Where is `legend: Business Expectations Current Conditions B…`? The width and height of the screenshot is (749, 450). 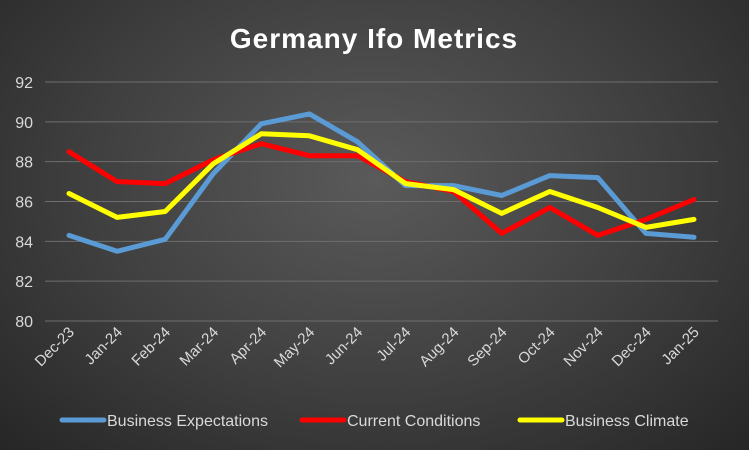 legend: Business Expectations Current Conditions B… is located at coordinates (374, 421).